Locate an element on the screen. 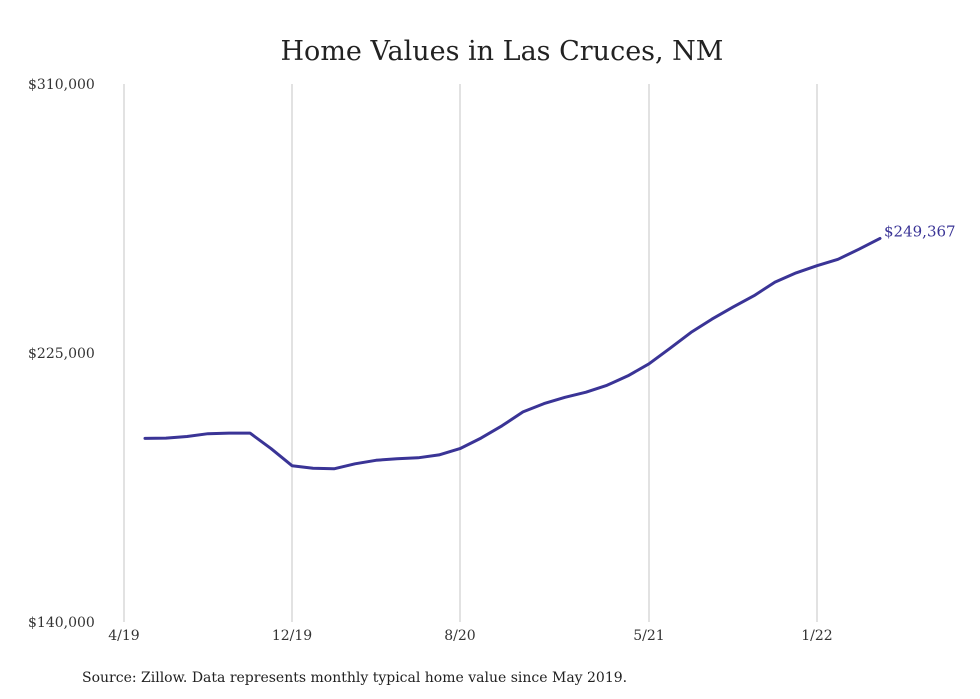 The height and width of the screenshot is (699, 980). y-axis-ticks: $310,000 $225,000 $140,000 is located at coordinates (61, 354).